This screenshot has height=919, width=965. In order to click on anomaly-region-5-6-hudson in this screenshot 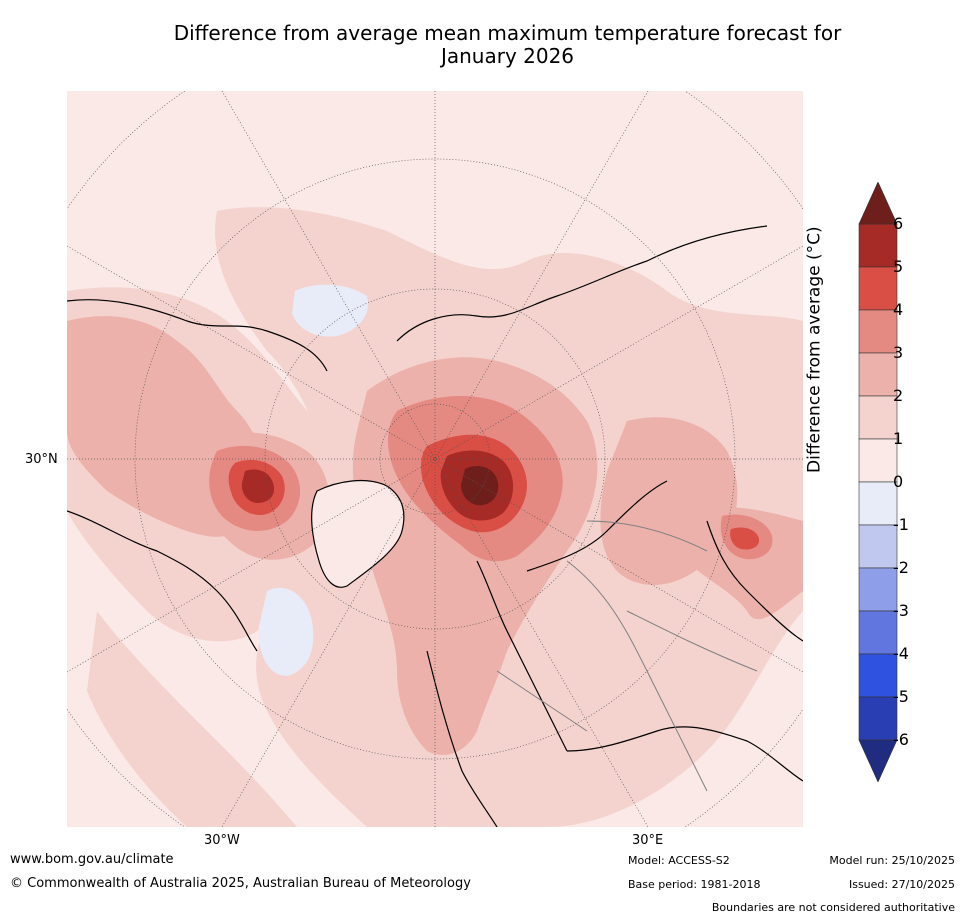, I will do `click(258, 486)`.